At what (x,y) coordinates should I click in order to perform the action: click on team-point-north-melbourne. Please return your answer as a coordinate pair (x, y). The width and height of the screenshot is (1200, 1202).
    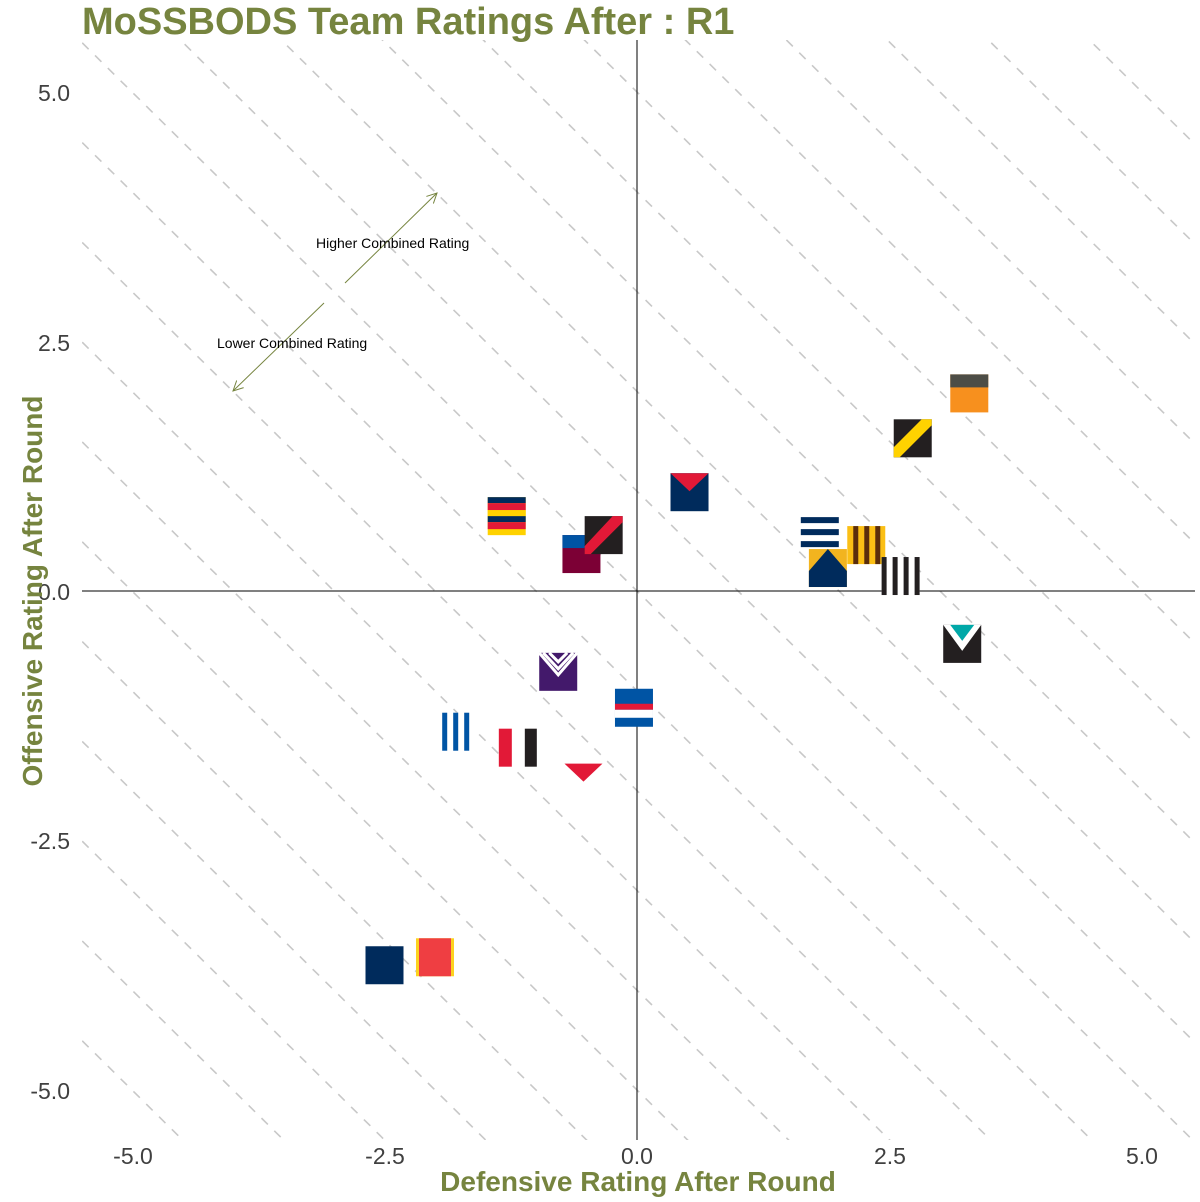
    Looking at the image, I should click on (819, 530).